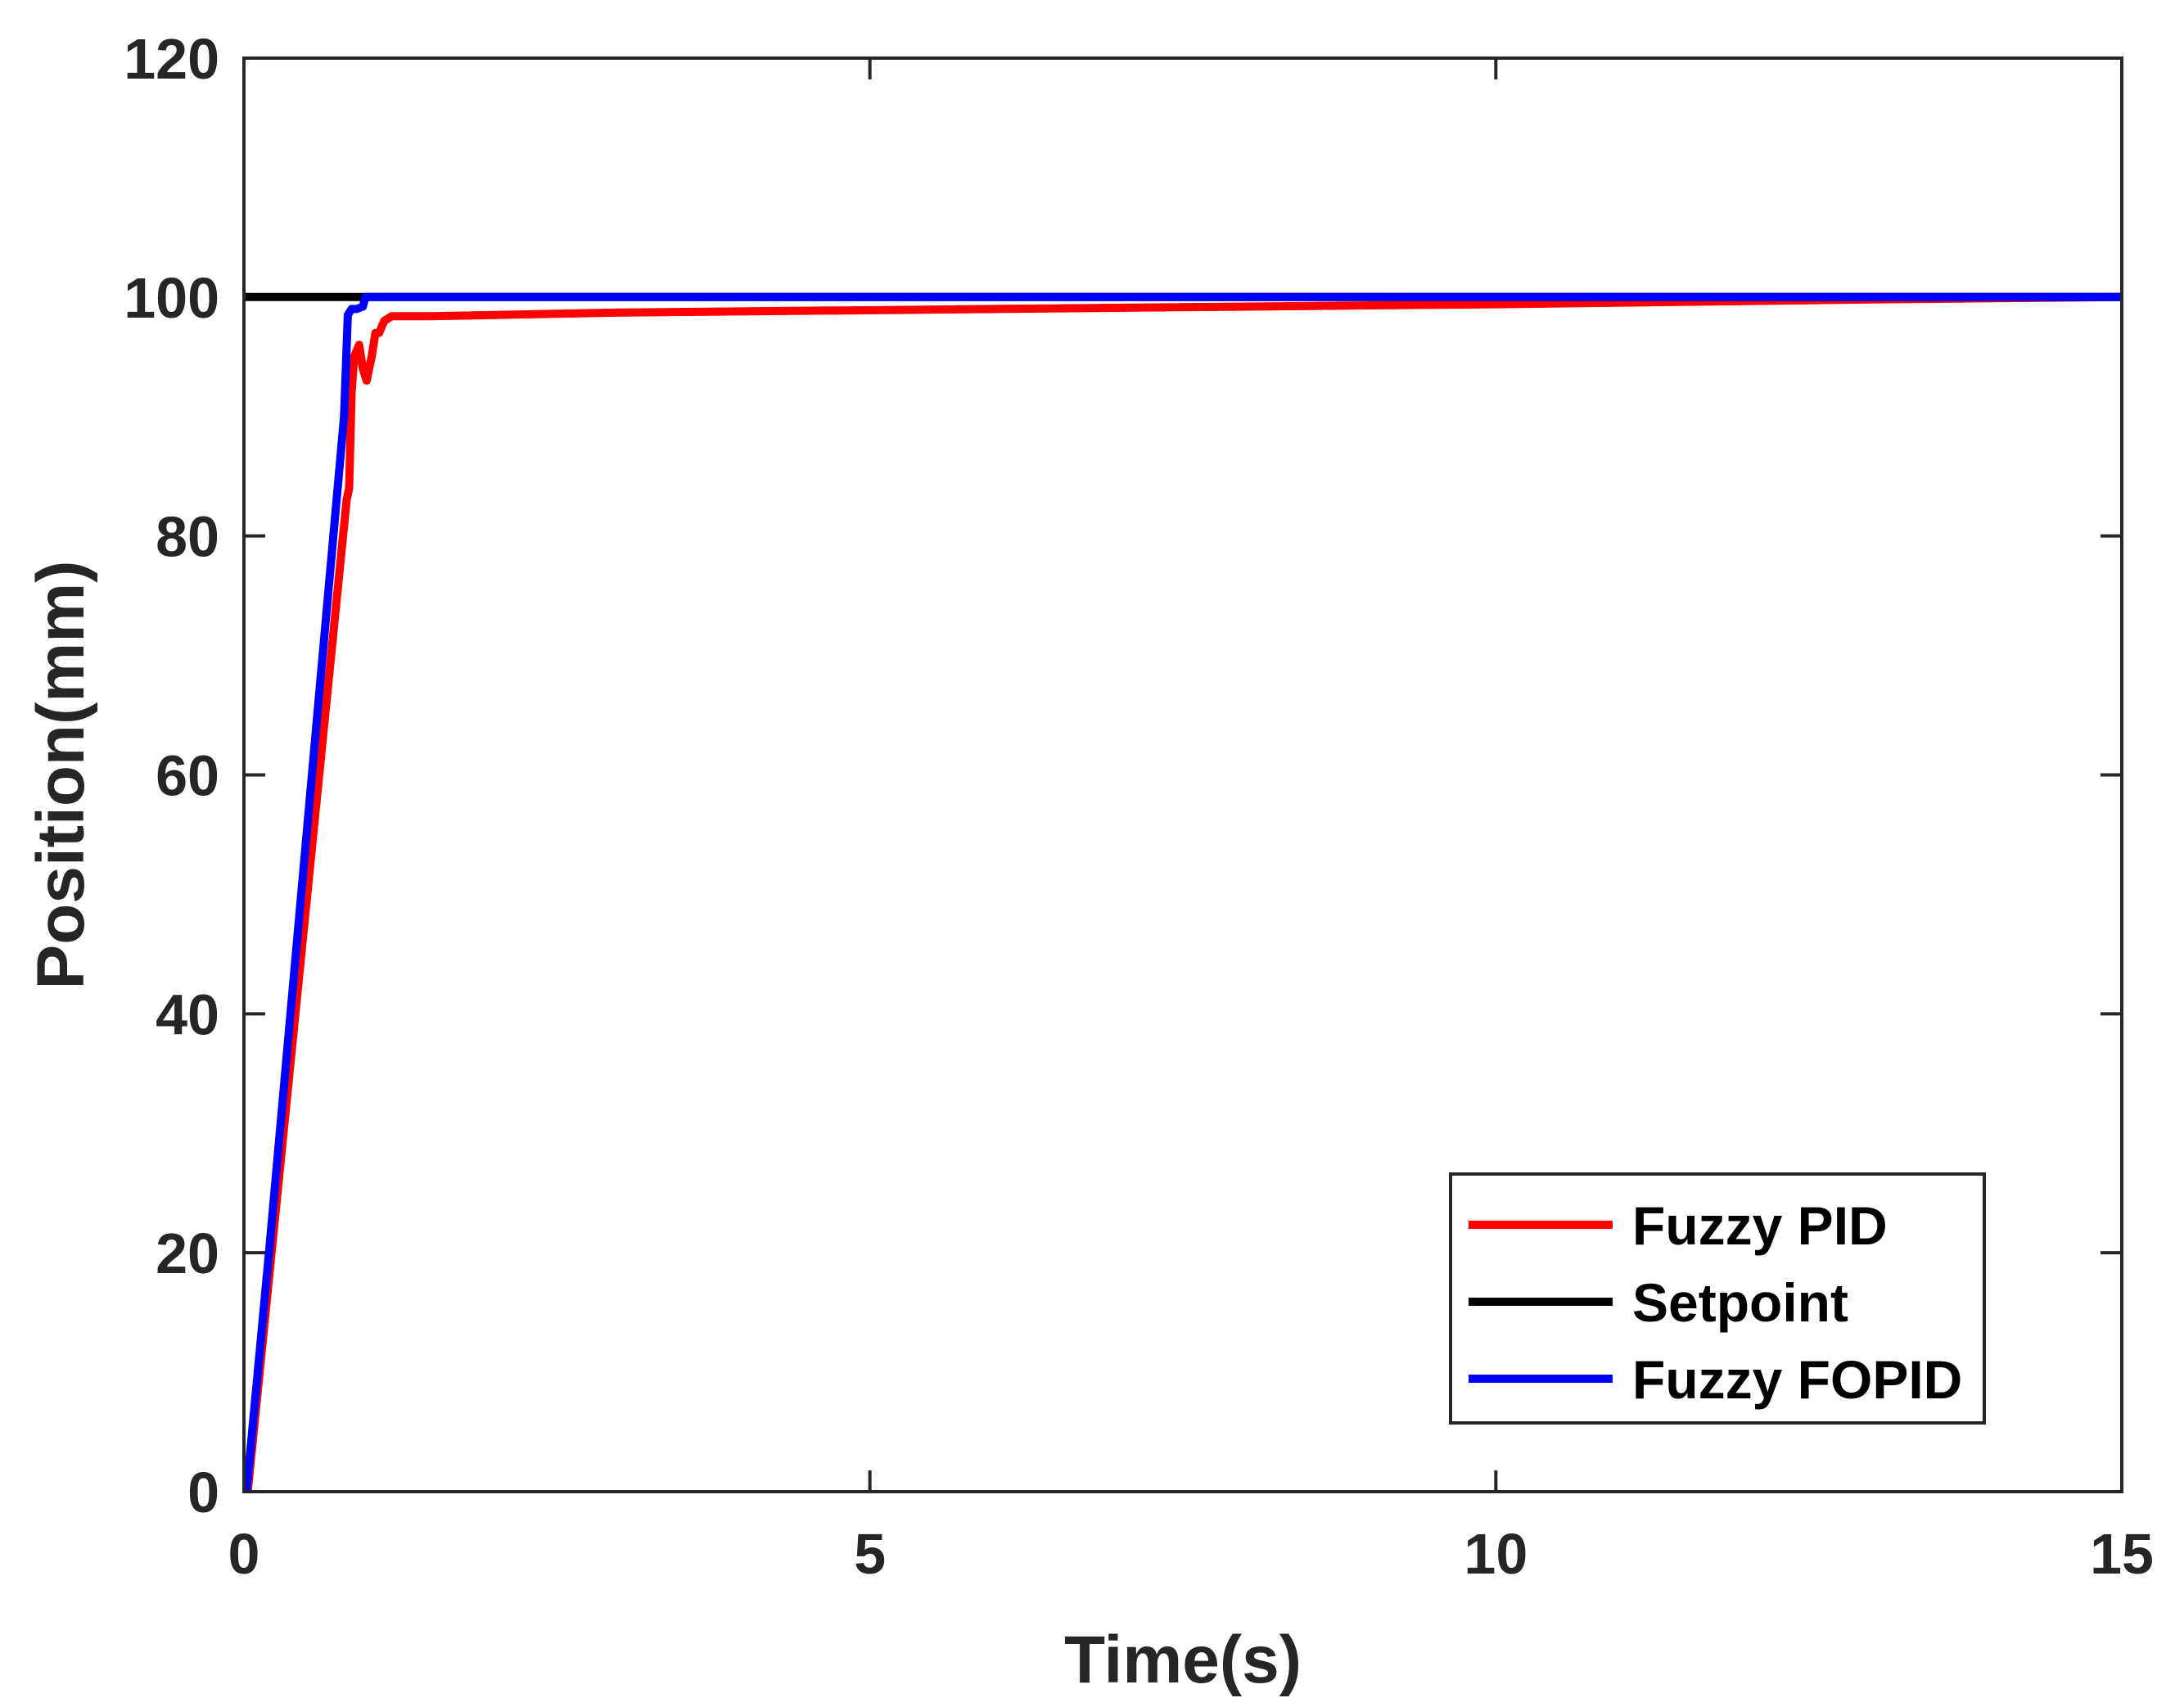 This screenshot has width=2184, height=1707. What do you see at coordinates (1496, 1554) in the screenshot?
I see `x-tick-label: 10` at bounding box center [1496, 1554].